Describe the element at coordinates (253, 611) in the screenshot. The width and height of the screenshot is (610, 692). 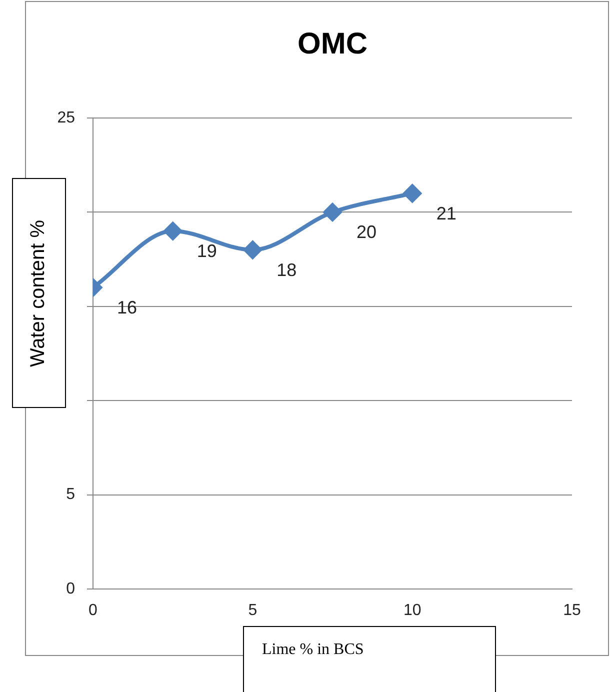
I see `x-tick-label: 5` at that location.